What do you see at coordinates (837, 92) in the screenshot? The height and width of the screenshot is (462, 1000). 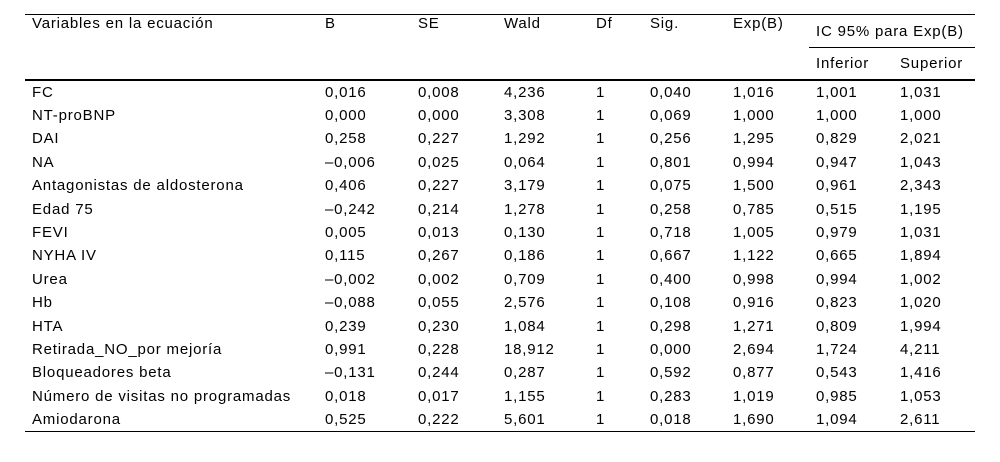 I see `cell-inferior: 1,001` at bounding box center [837, 92].